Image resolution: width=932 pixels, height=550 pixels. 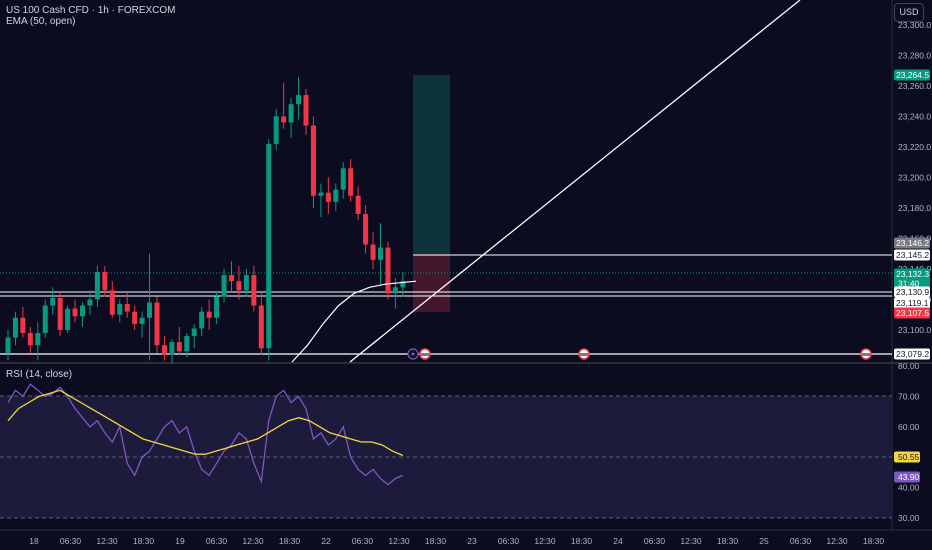 I want to click on price-tag-line5: 23,079.2, so click(x=912, y=354).